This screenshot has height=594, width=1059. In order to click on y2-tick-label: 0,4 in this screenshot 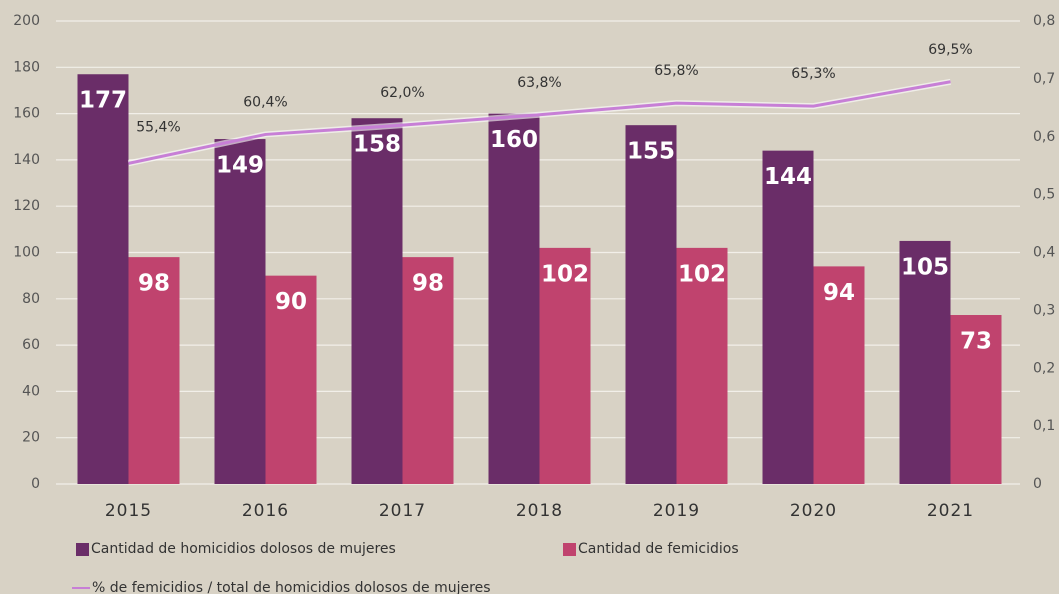, I will do `click(1044, 253)`.